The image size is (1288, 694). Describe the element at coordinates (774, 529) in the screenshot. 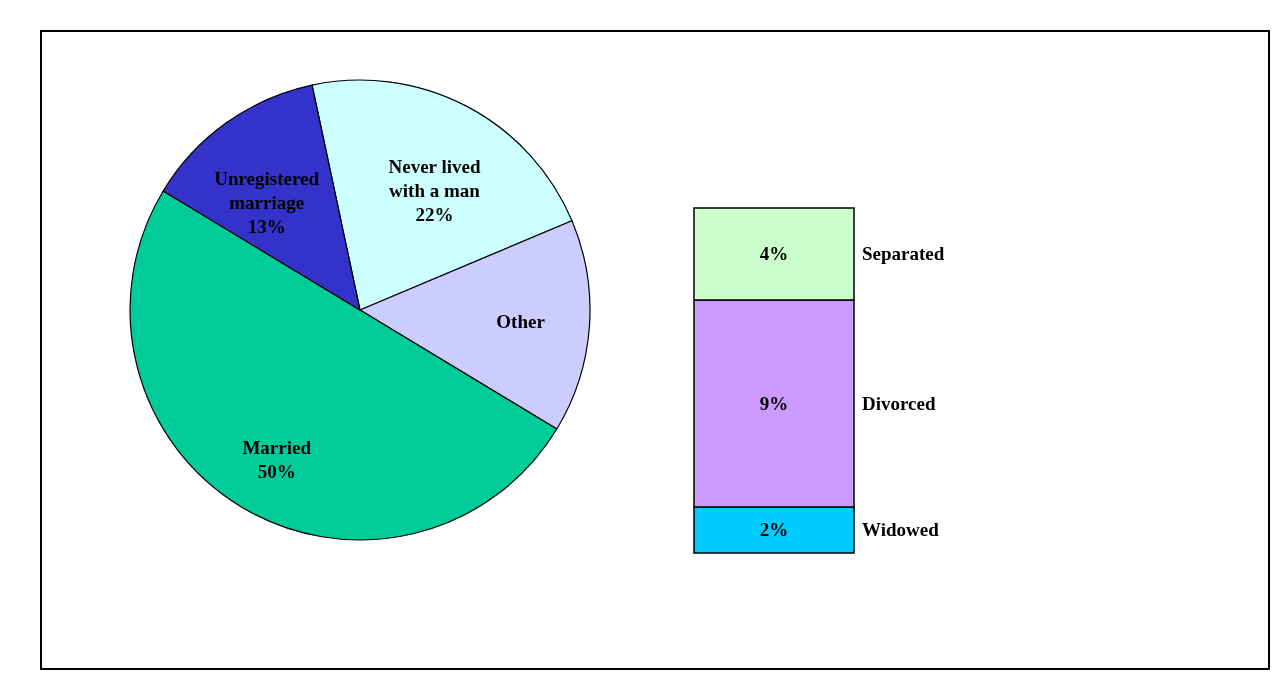

I see `data-label: 2%` at that location.